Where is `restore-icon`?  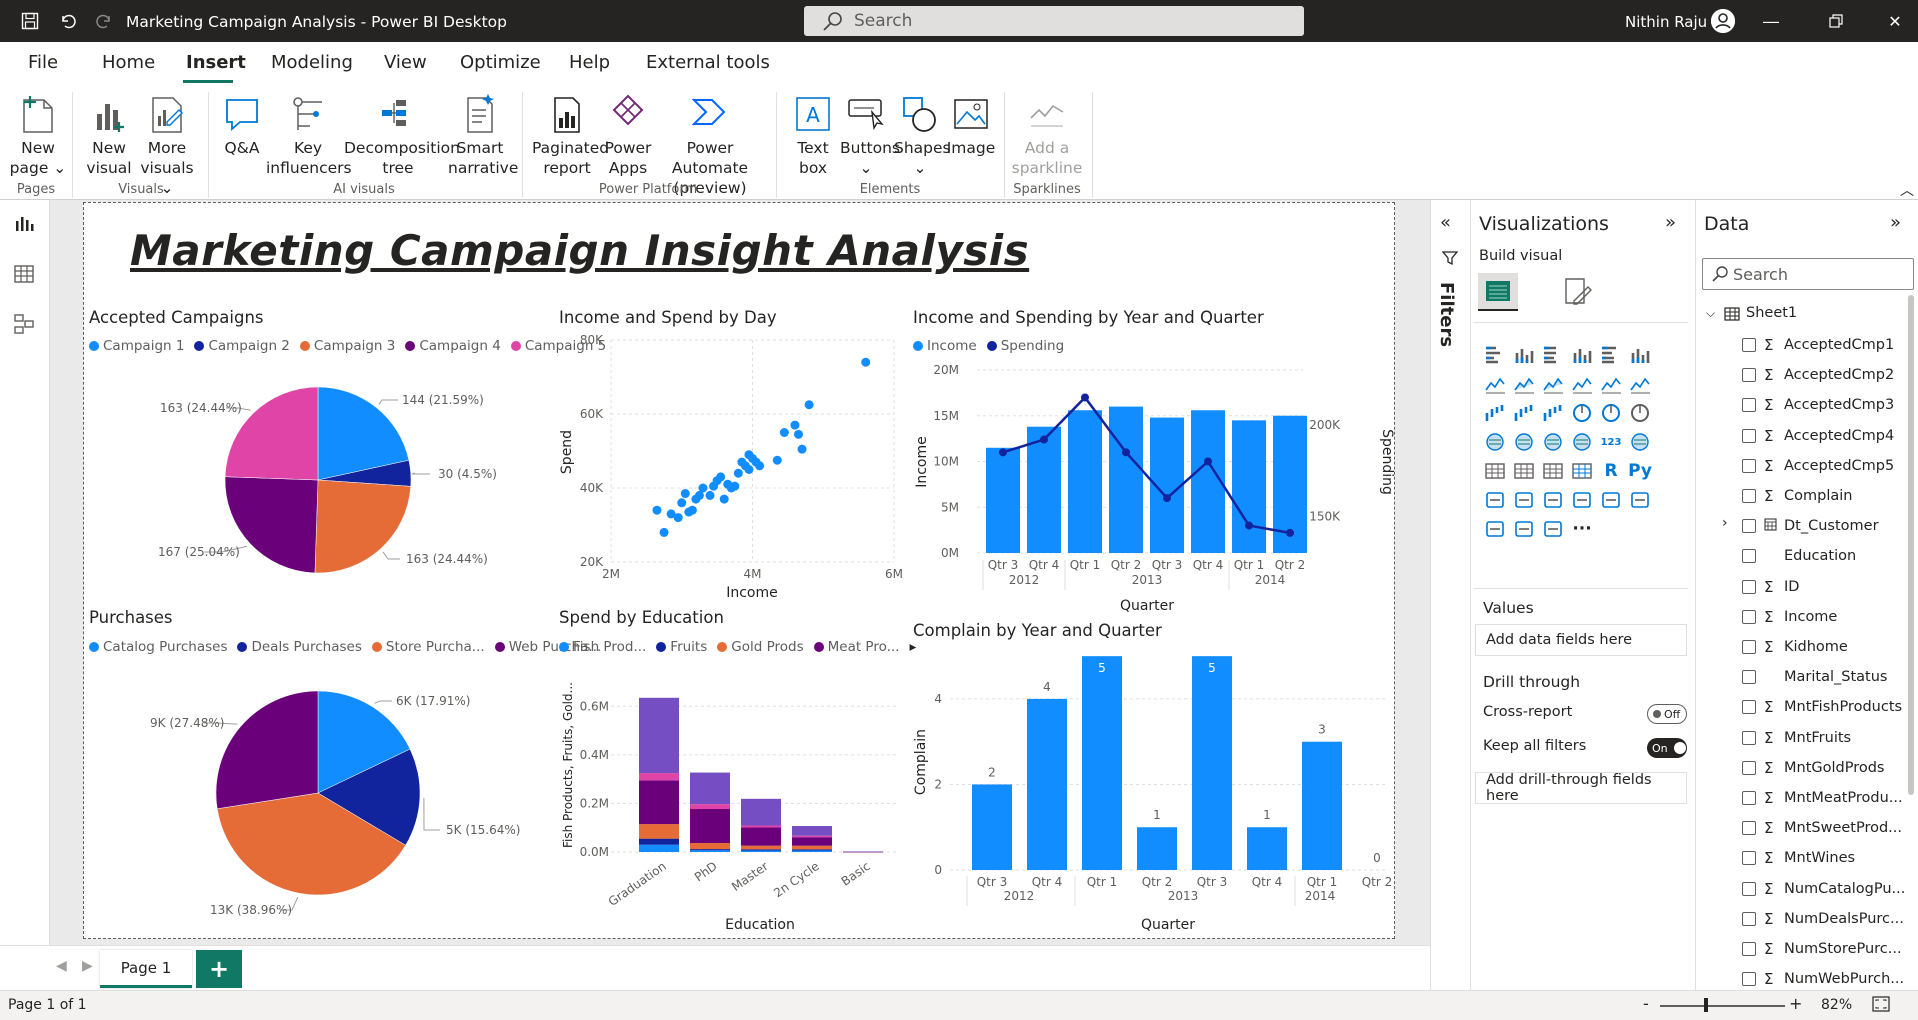
restore-icon is located at coordinates (1836, 21).